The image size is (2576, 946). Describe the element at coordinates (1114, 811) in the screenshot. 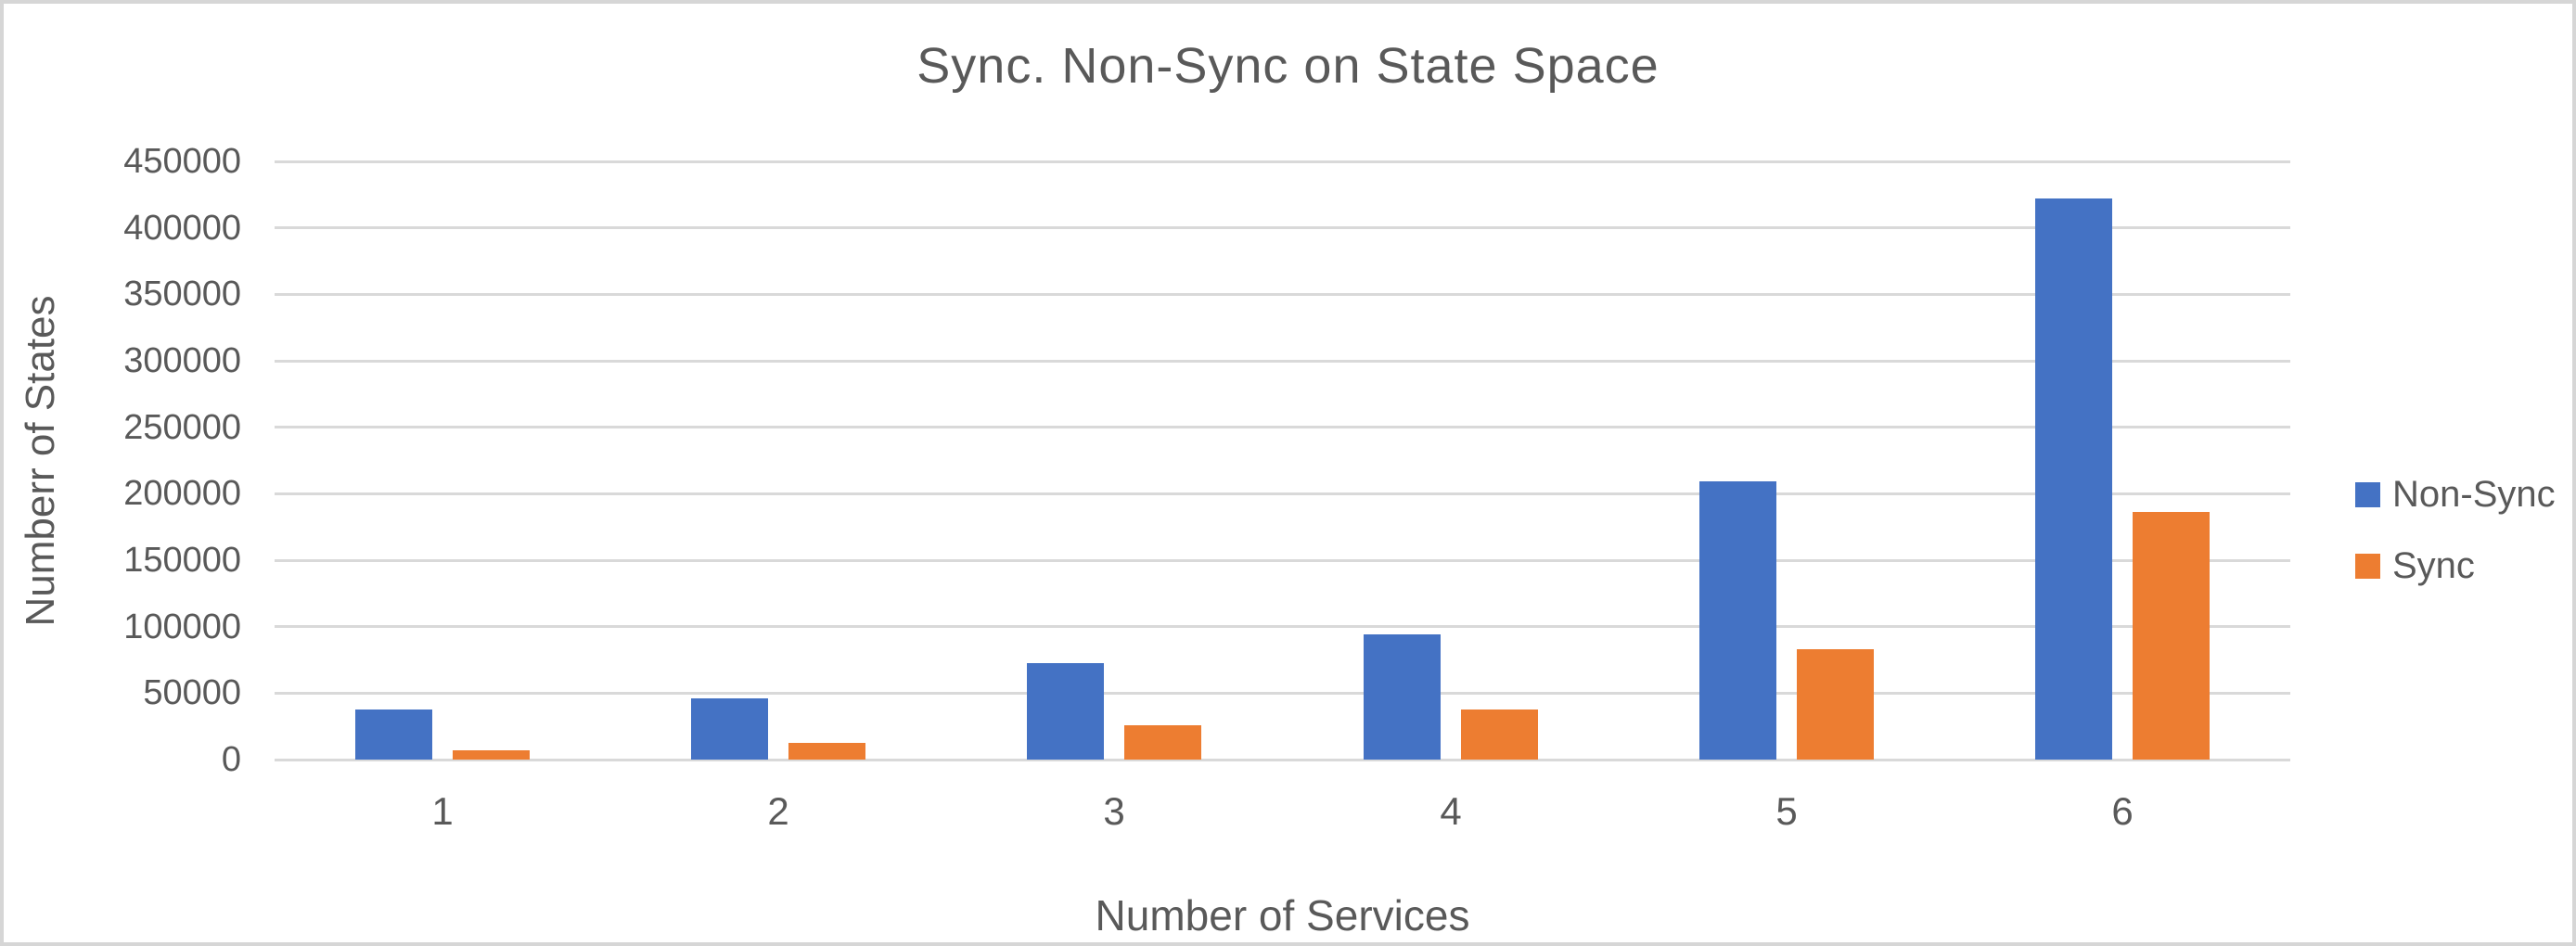

I see `x-tick-label: 3` at that location.